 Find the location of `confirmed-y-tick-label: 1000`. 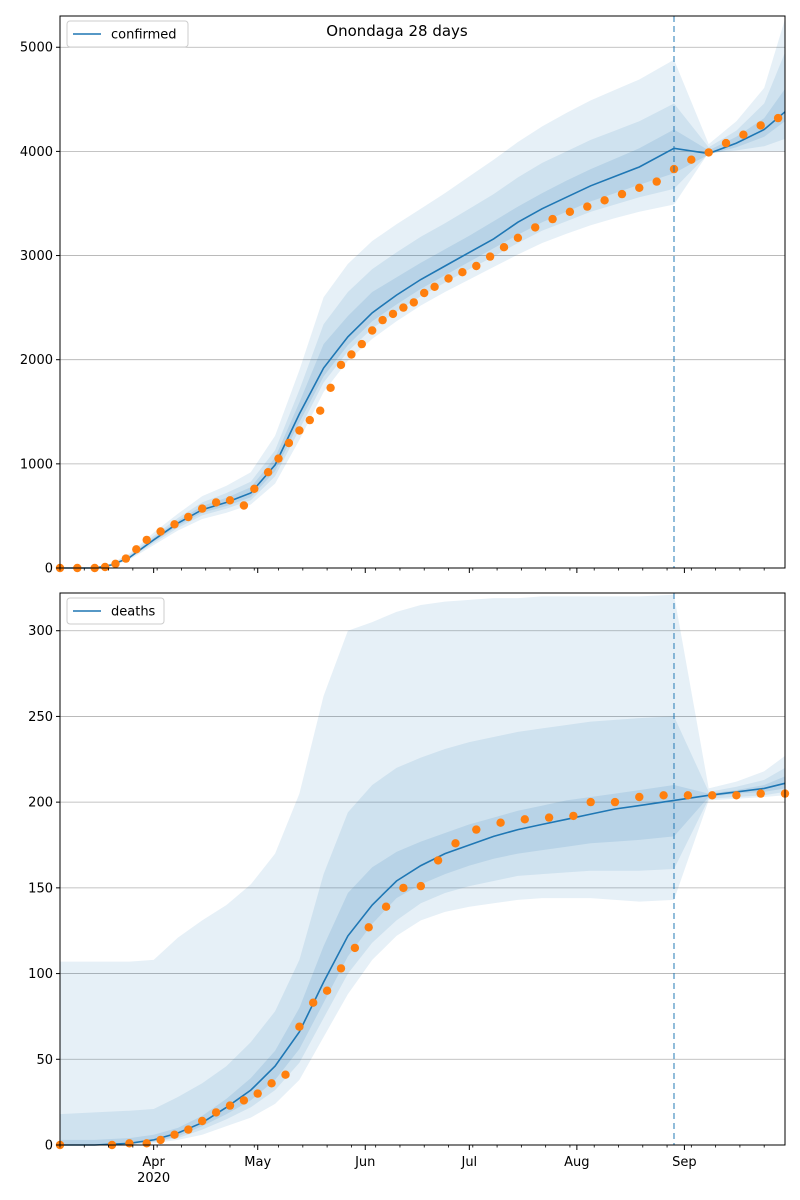

confirmed-y-tick-label: 1000 is located at coordinates (36, 464).